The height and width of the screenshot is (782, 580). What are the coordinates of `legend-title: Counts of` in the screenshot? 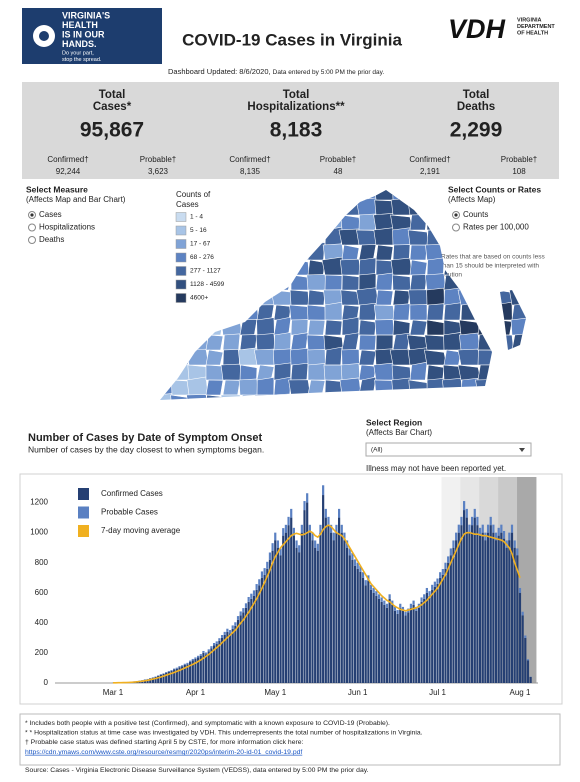 It's located at (193, 194).